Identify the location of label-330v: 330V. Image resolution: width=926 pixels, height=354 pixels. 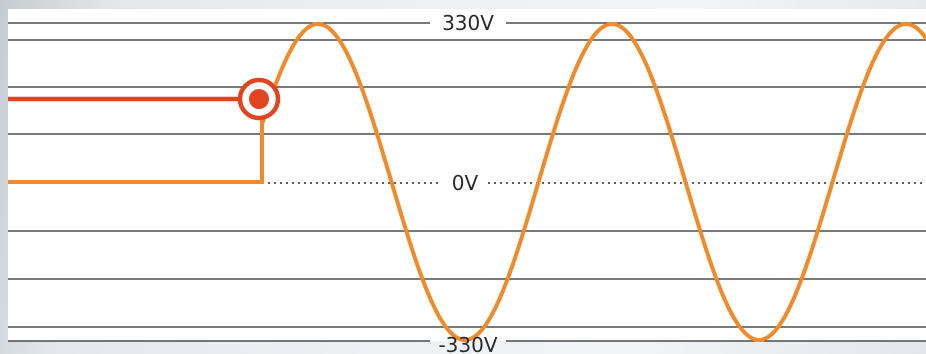
(468, 23).